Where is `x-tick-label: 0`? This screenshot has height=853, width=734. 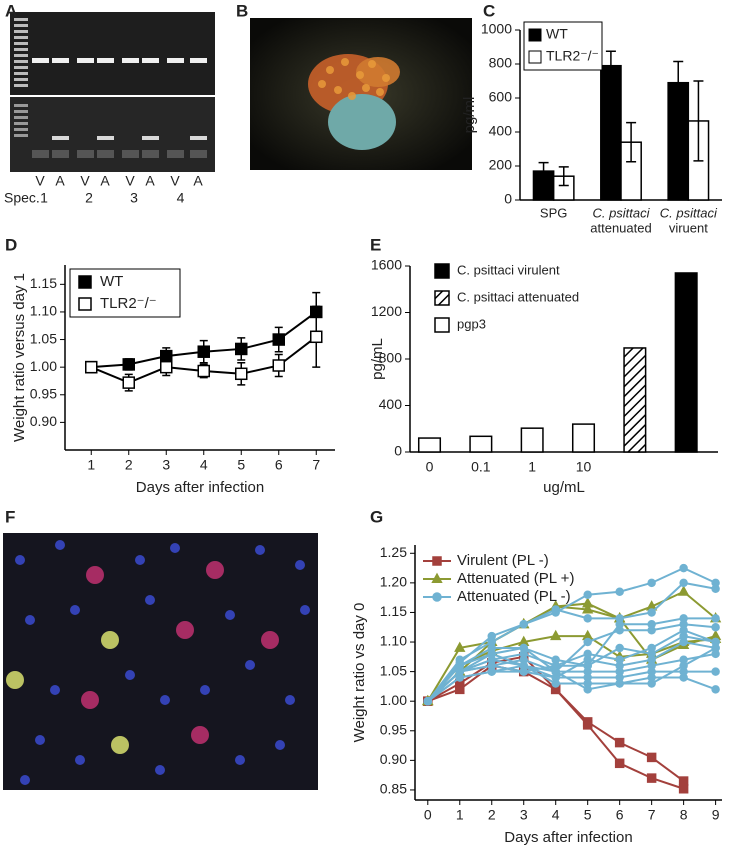 x-tick-label: 0 is located at coordinates (428, 815).